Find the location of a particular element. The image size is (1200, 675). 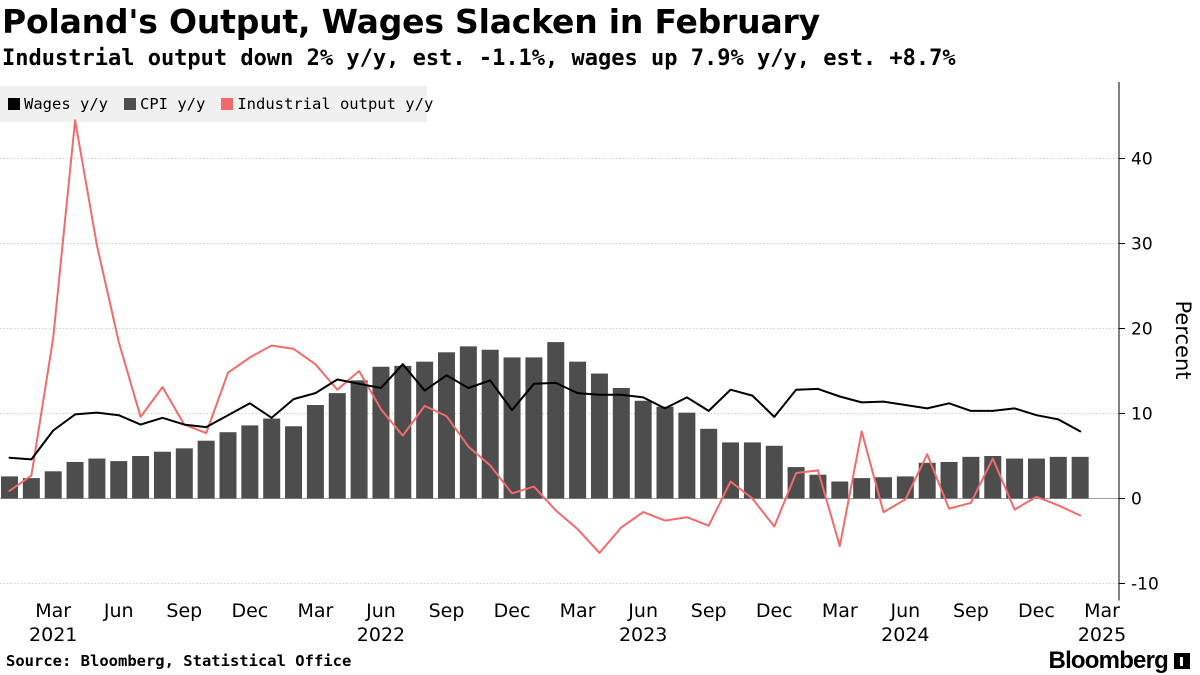

x-year-label: 2024 is located at coordinates (905, 635).